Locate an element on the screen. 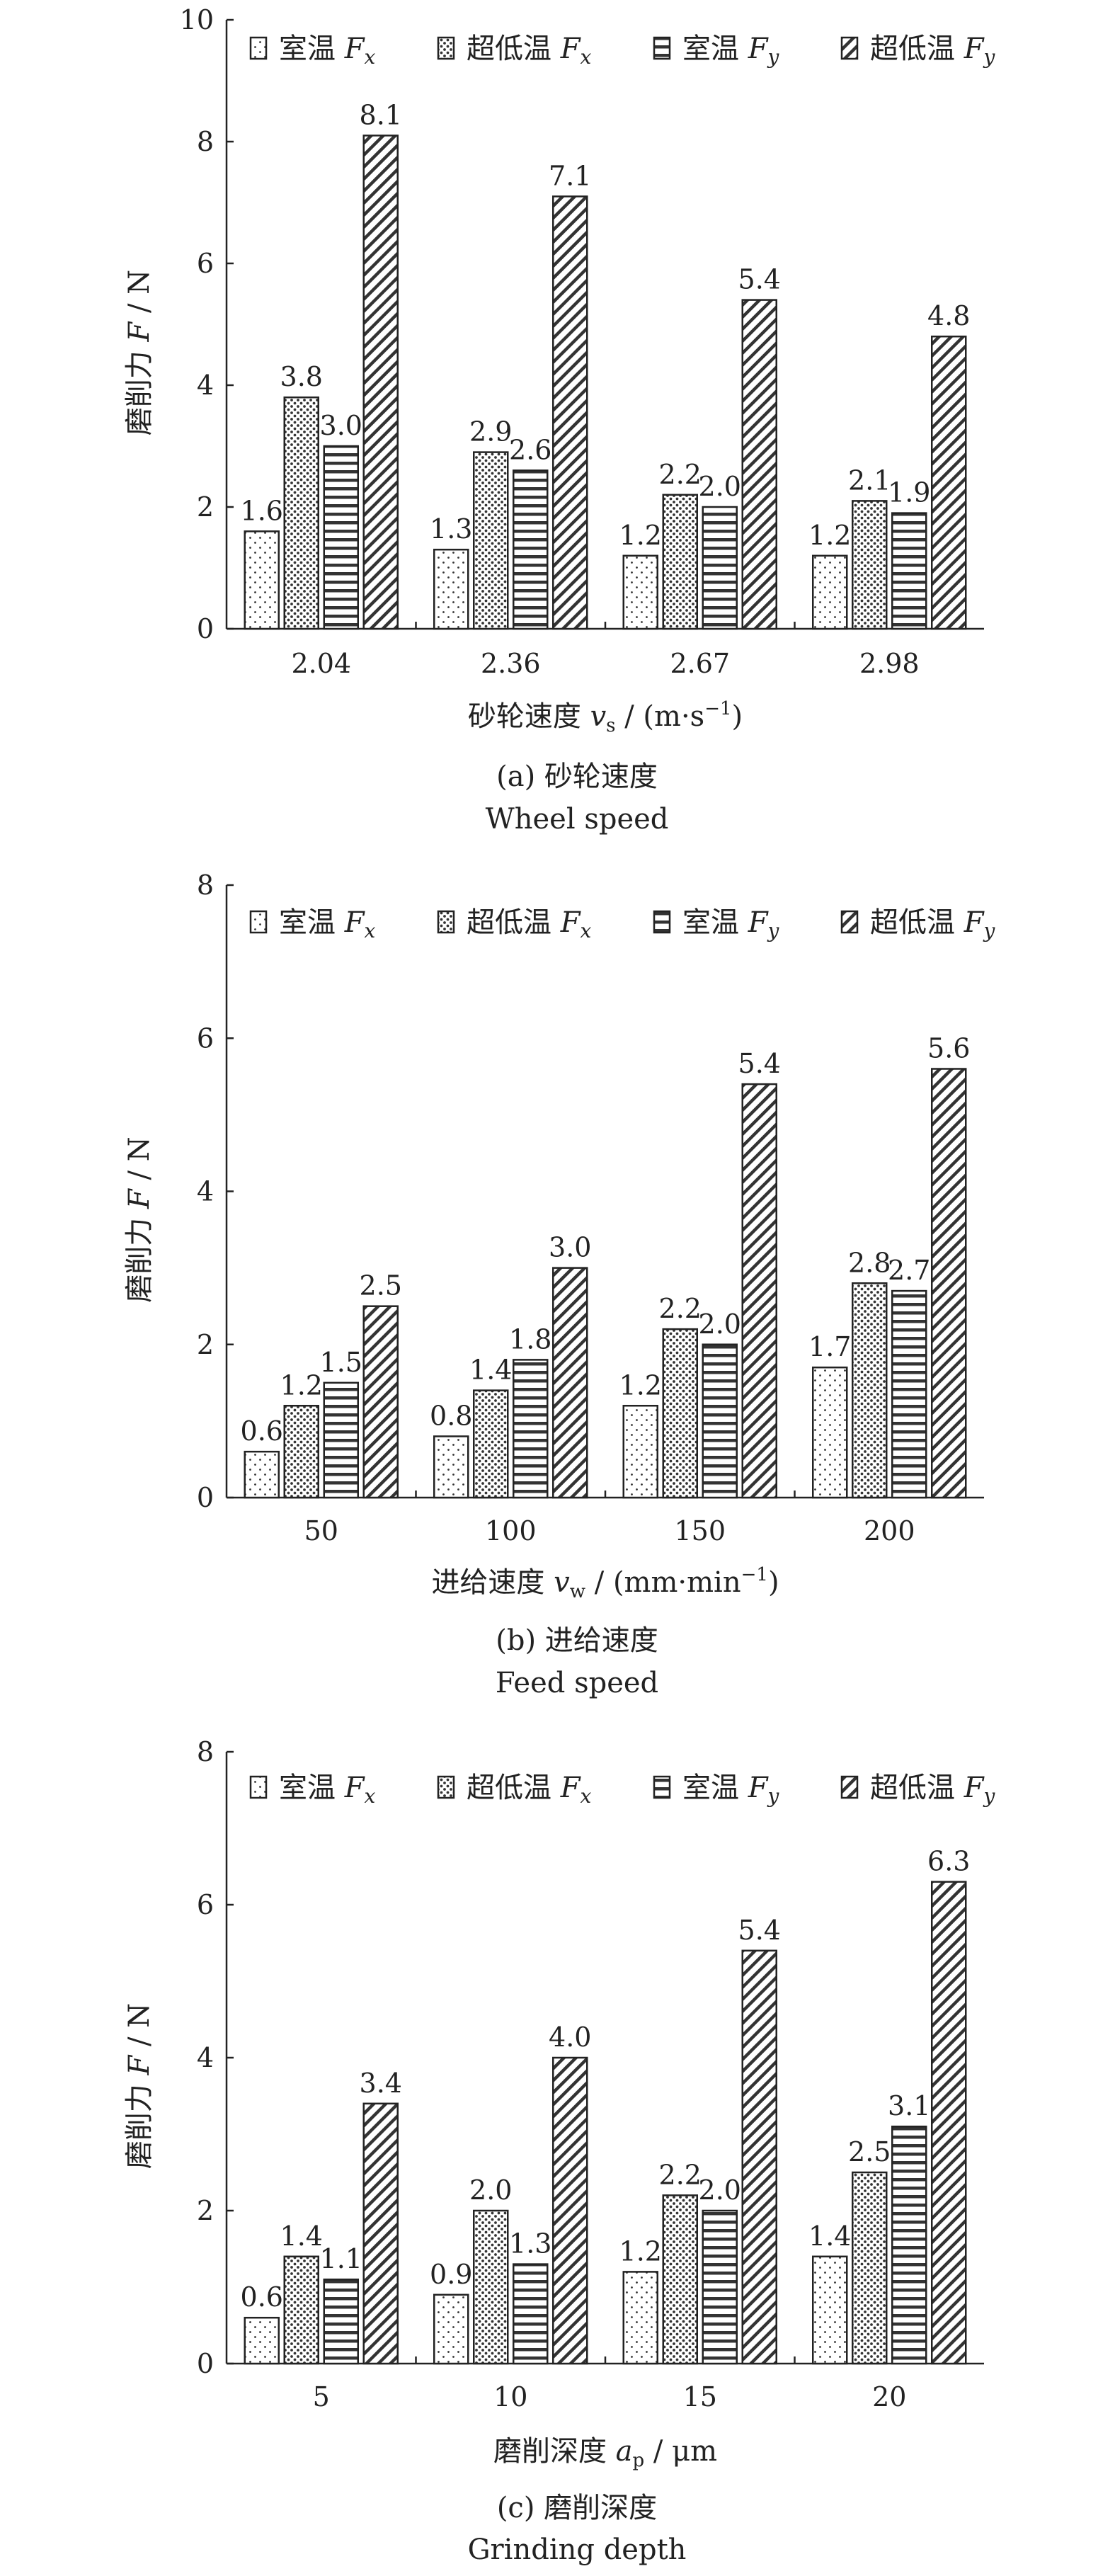 The width and height of the screenshot is (1115, 2576). x-tick-label: 2.67 is located at coordinates (700, 664).